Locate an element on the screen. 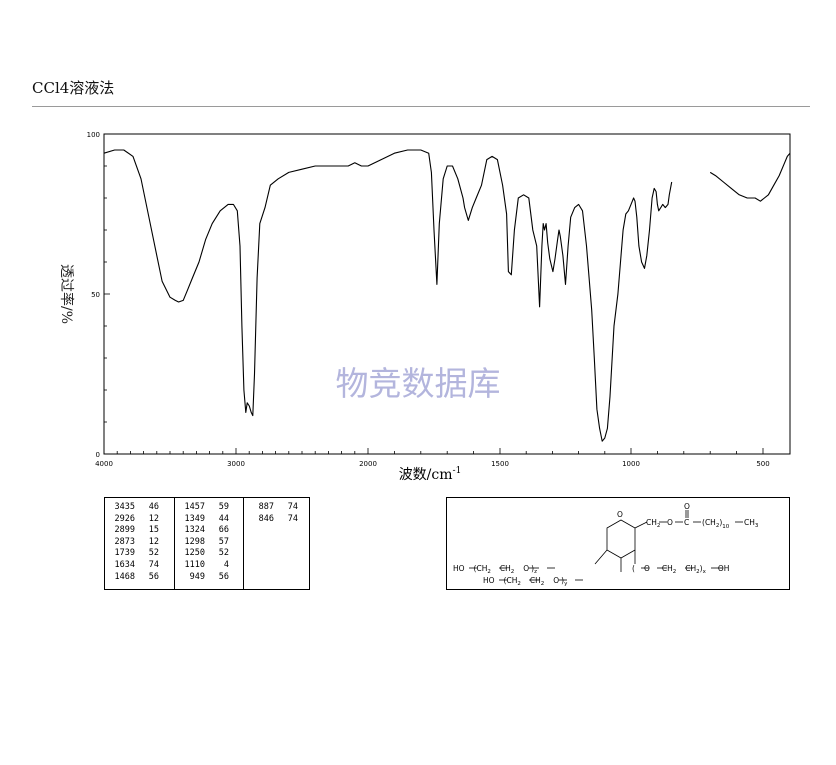 The image size is (836, 765). peak-table-row: 1250 52 is located at coordinates (203, 553).